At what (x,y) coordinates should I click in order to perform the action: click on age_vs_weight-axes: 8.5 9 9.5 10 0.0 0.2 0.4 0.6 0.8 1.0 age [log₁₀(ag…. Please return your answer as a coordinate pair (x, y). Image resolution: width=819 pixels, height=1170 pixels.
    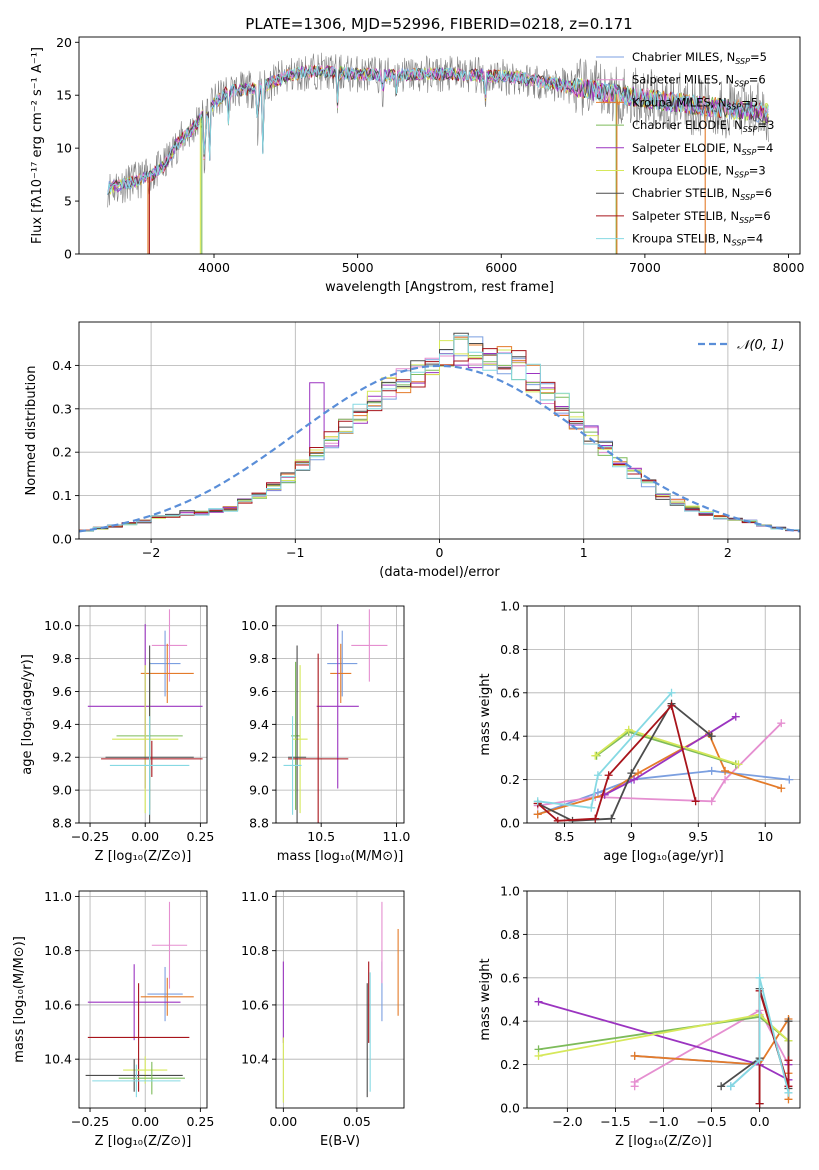
    Looking at the image, I should click on (639, 731).